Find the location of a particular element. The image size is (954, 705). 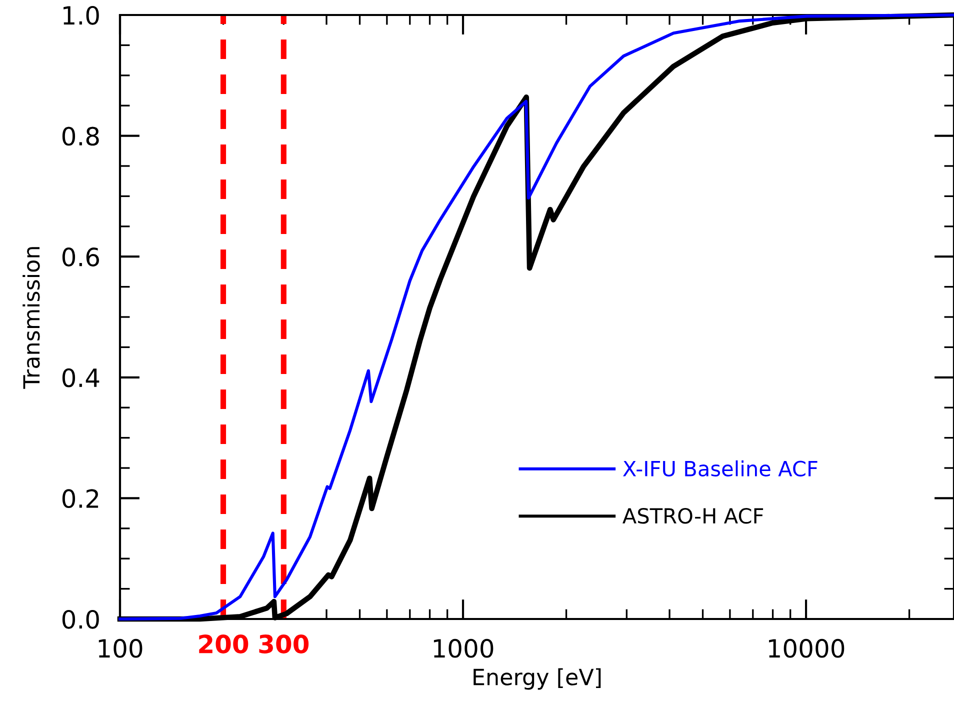

y-tick-label: 0.2 is located at coordinates (80, 498).